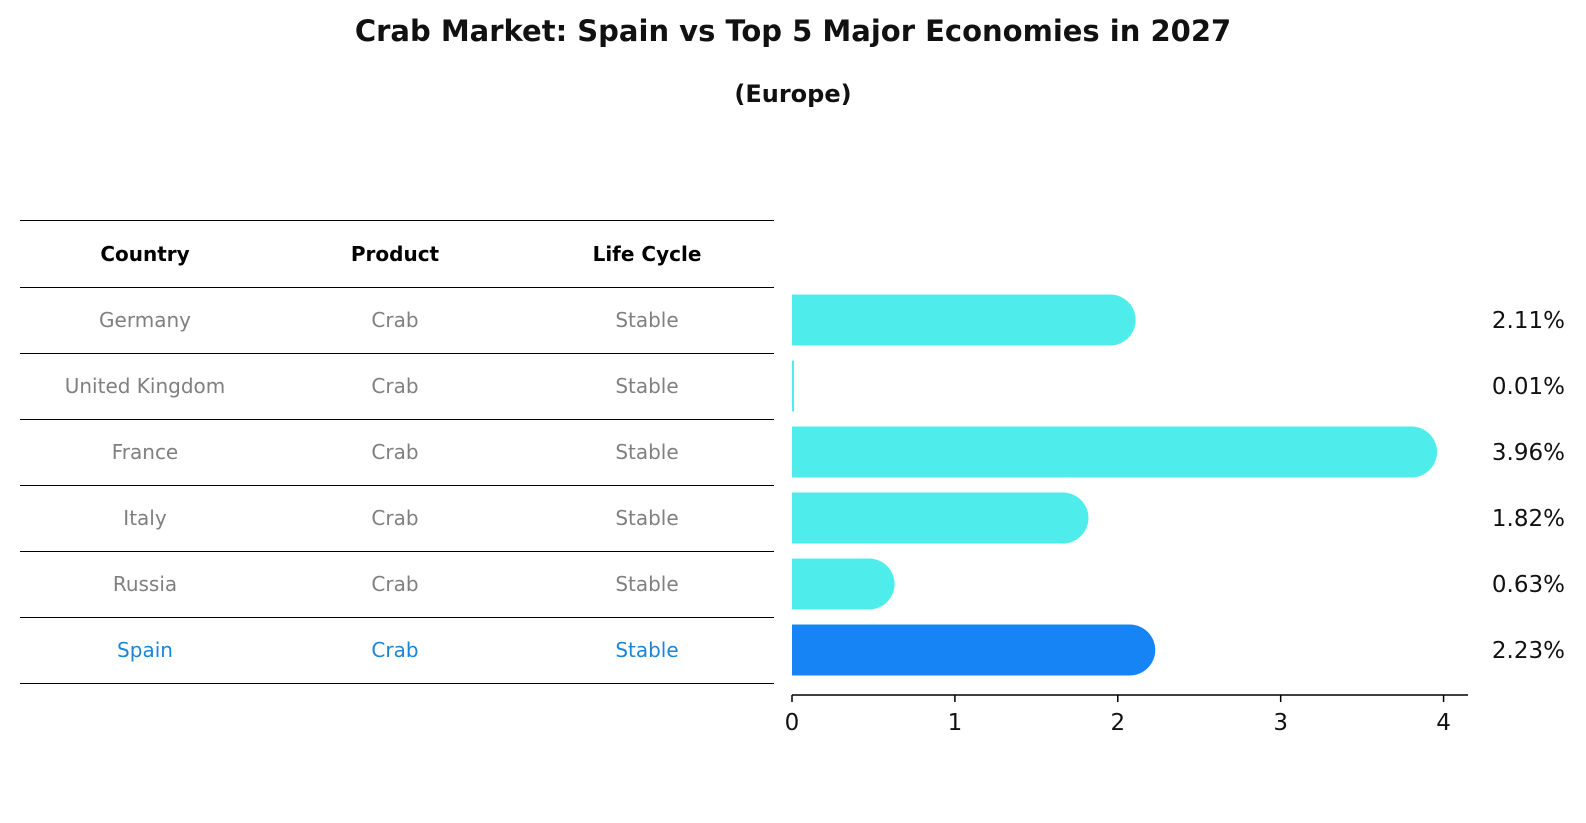  Describe the element at coordinates (145, 254) in the screenshot. I see `header-country: Country` at that location.